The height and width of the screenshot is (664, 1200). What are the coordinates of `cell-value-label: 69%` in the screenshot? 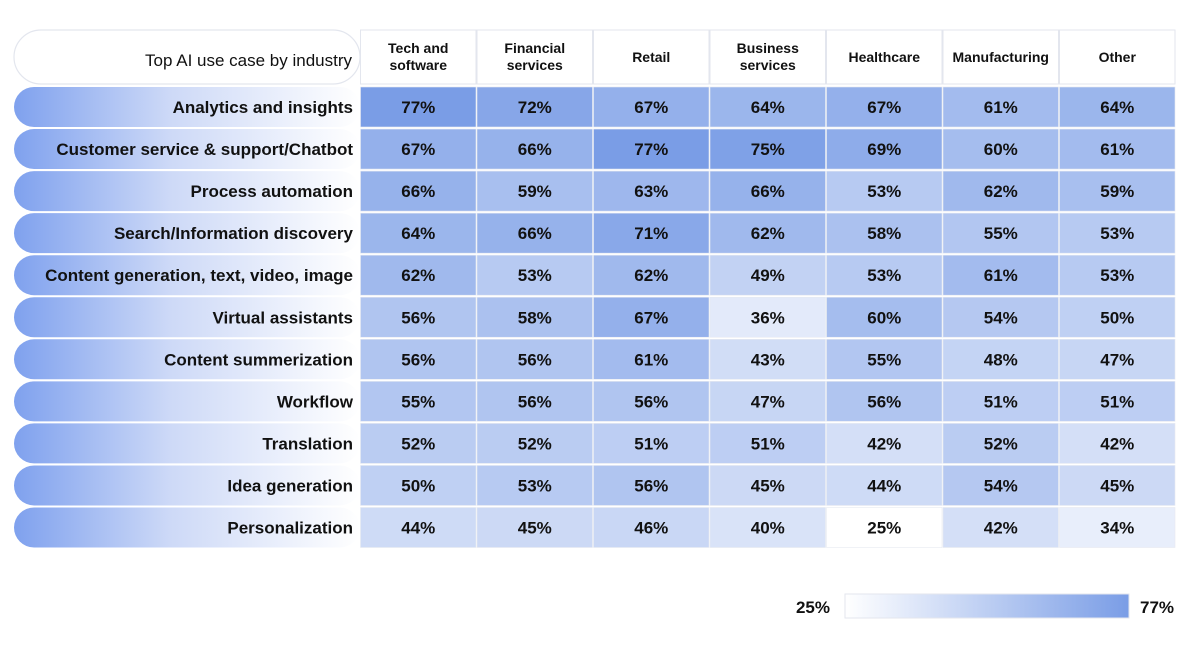 It's located at (884, 149).